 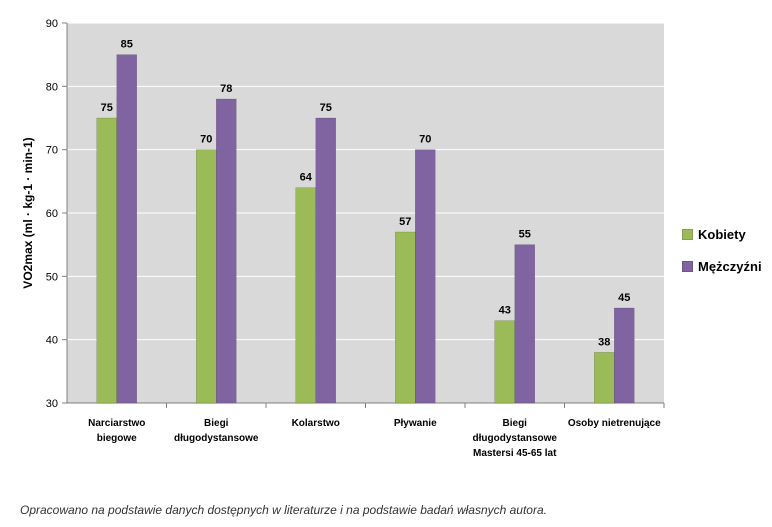 I want to click on legend-label-kobiety: Kobiety, so click(x=722, y=234).